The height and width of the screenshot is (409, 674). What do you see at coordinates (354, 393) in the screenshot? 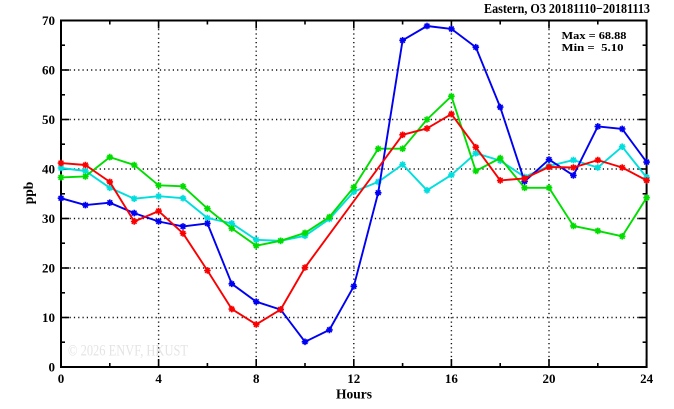
I see `svg-text: Hours` at bounding box center [354, 393].